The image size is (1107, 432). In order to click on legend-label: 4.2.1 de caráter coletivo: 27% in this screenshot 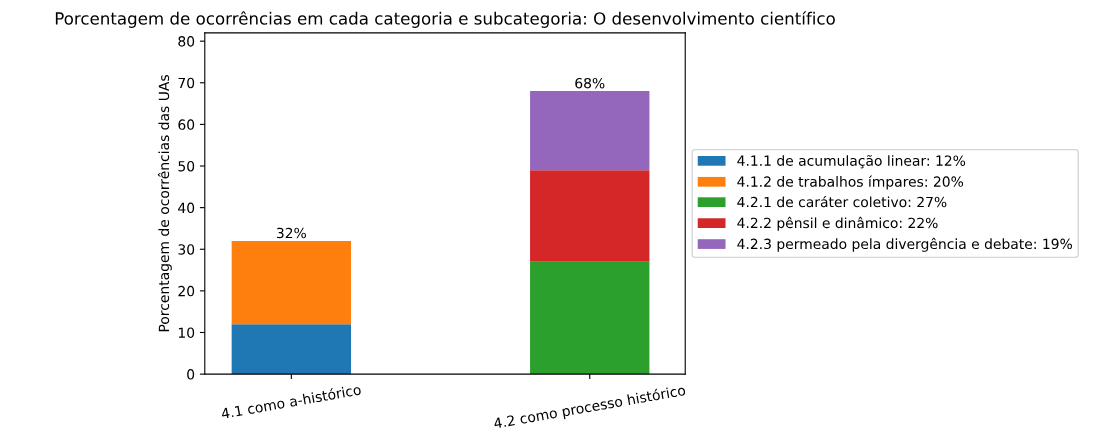, I will do `click(842, 201)`.